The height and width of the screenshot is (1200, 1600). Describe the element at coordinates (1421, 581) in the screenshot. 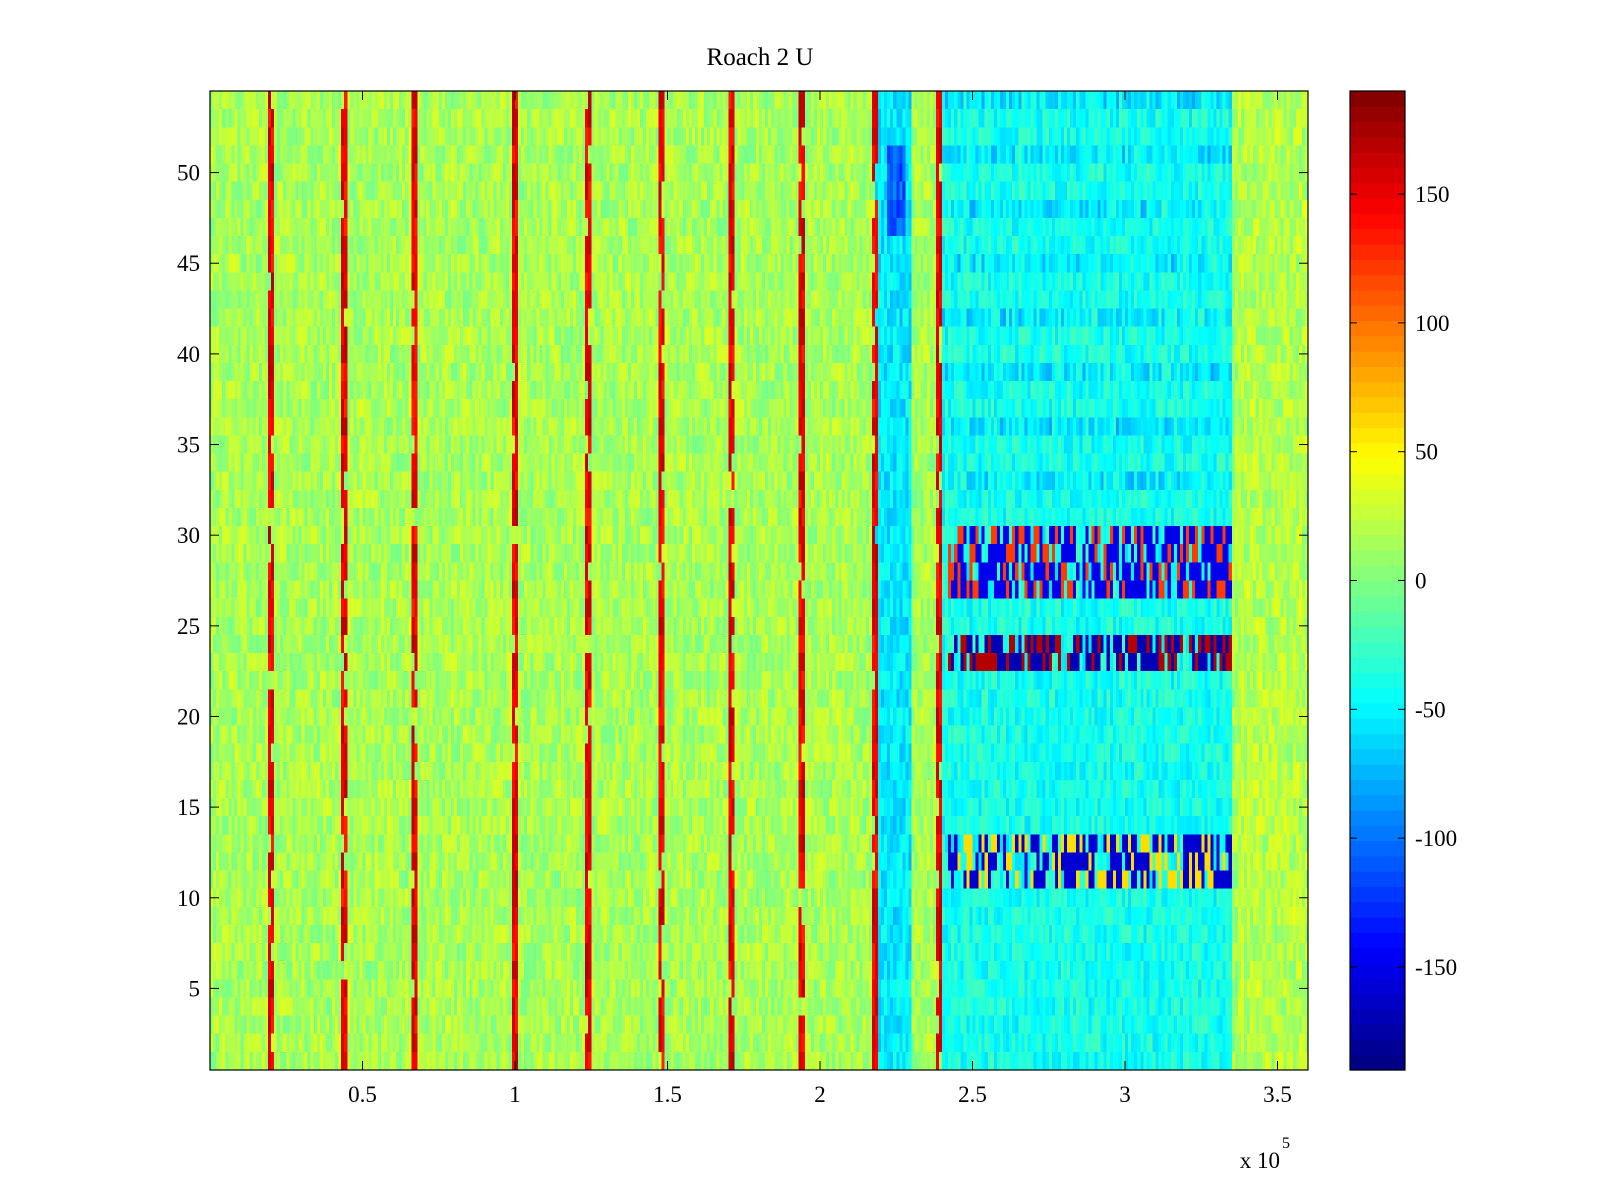

I see `colorbar-tick-label: 0` at that location.